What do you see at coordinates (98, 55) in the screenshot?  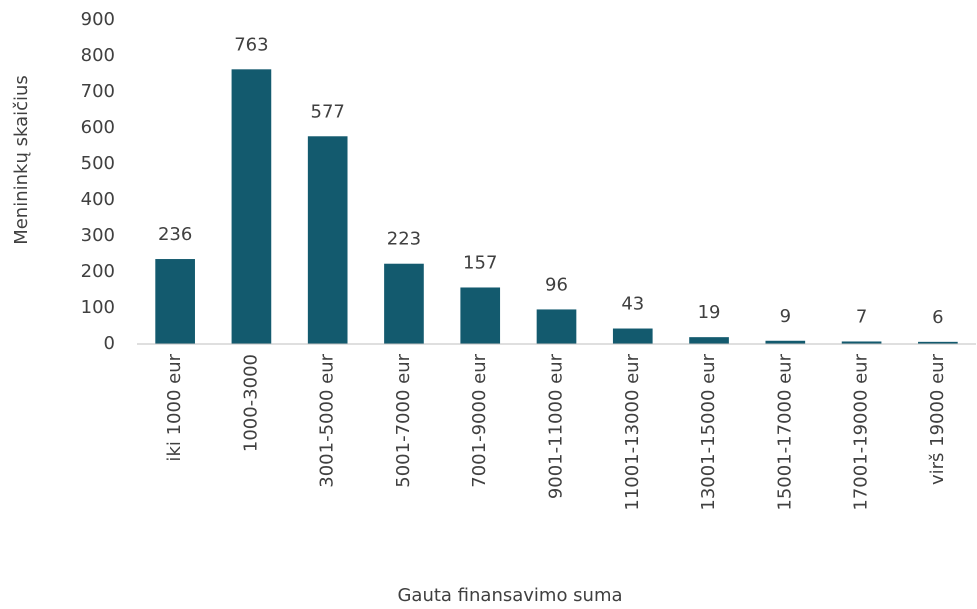 I see `y-tick-label: 800` at bounding box center [98, 55].